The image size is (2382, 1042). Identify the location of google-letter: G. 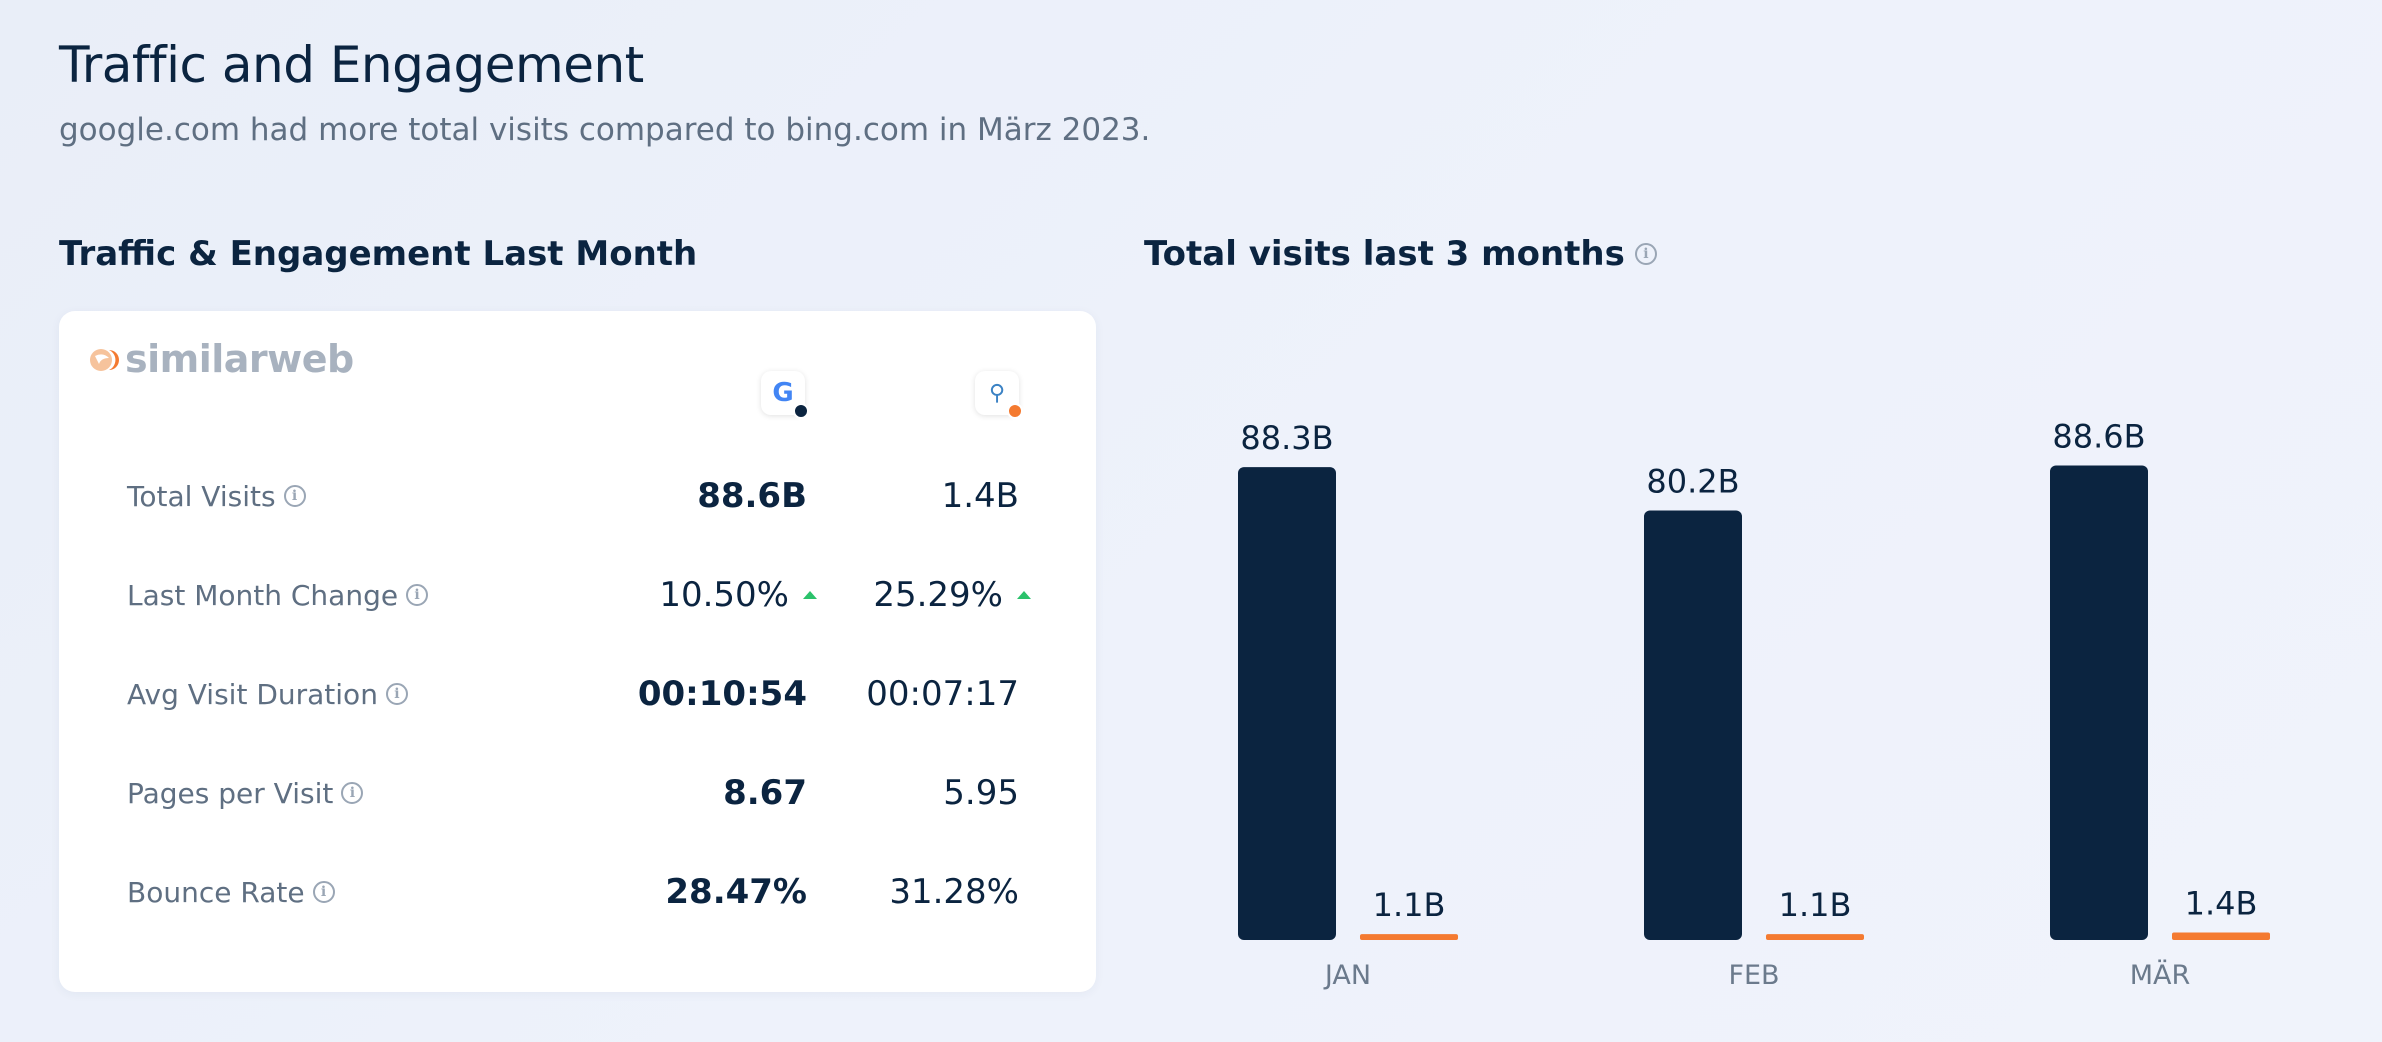
(783, 393).